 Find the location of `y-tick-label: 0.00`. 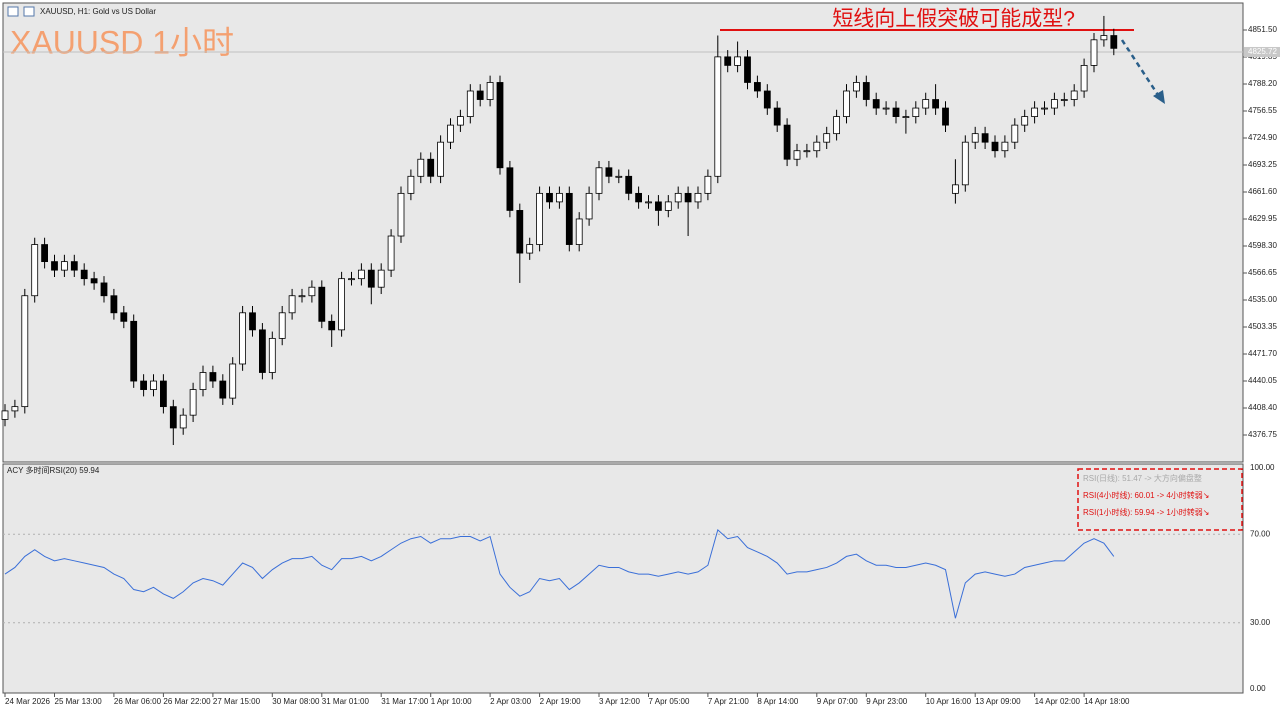

y-tick-label: 0.00 is located at coordinates (1258, 688).